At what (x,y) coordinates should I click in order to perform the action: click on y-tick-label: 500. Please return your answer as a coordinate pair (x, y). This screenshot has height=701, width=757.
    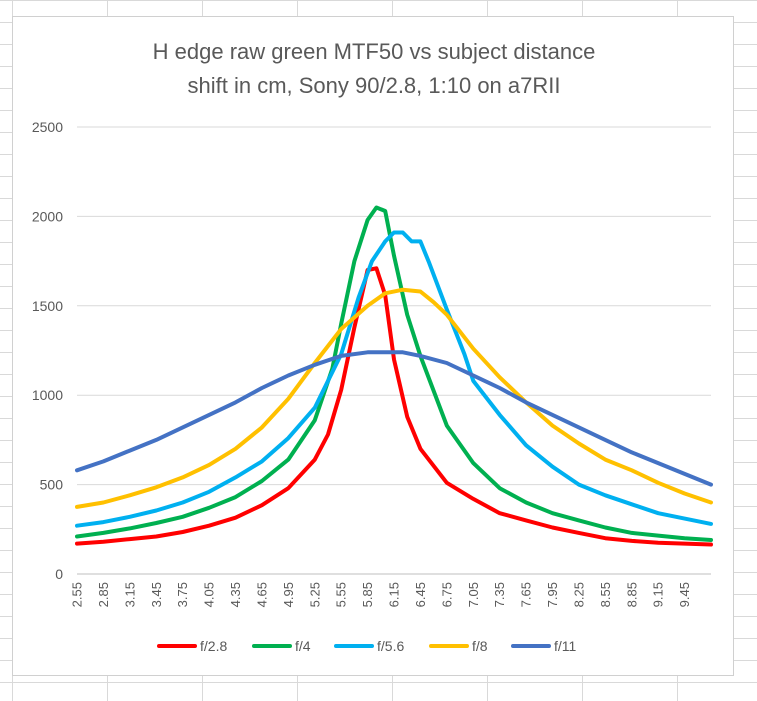
    Looking at the image, I should click on (52, 485).